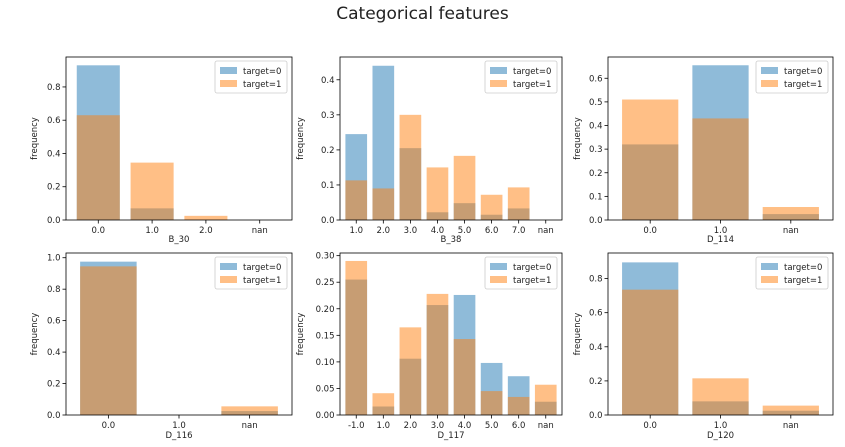  Describe the element at coordinates (384, 231) in the screenshot. I see `x-tick-label: 2.0` at that location.